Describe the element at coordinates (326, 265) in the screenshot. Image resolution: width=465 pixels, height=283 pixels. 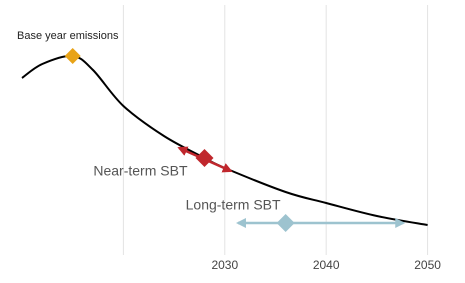
I see `x-tick-label: 2040` at that location.